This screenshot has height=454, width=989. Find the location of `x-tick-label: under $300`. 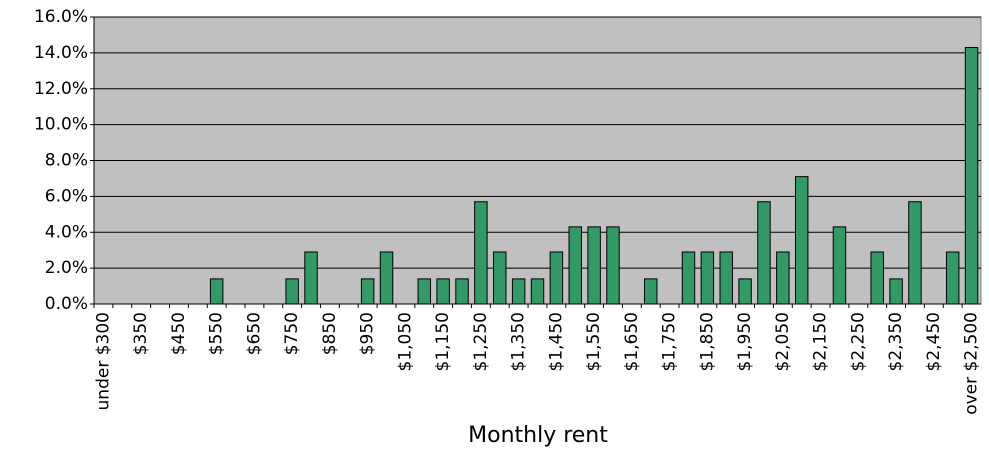

x-tick-label: under $300 is located at coordinates (103, 361).